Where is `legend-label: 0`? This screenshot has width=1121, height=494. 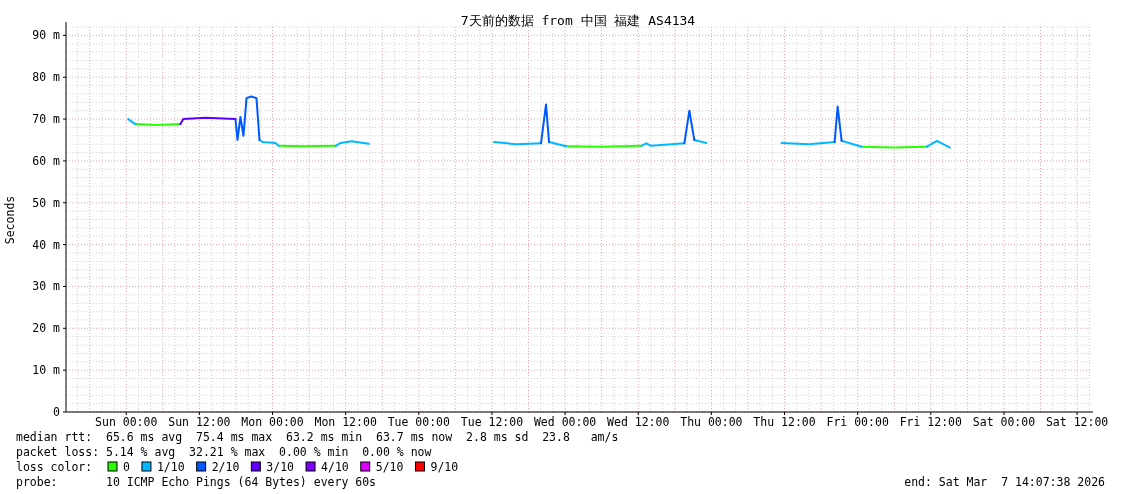 legend-label: 0 is located at coordinates (126, 467).